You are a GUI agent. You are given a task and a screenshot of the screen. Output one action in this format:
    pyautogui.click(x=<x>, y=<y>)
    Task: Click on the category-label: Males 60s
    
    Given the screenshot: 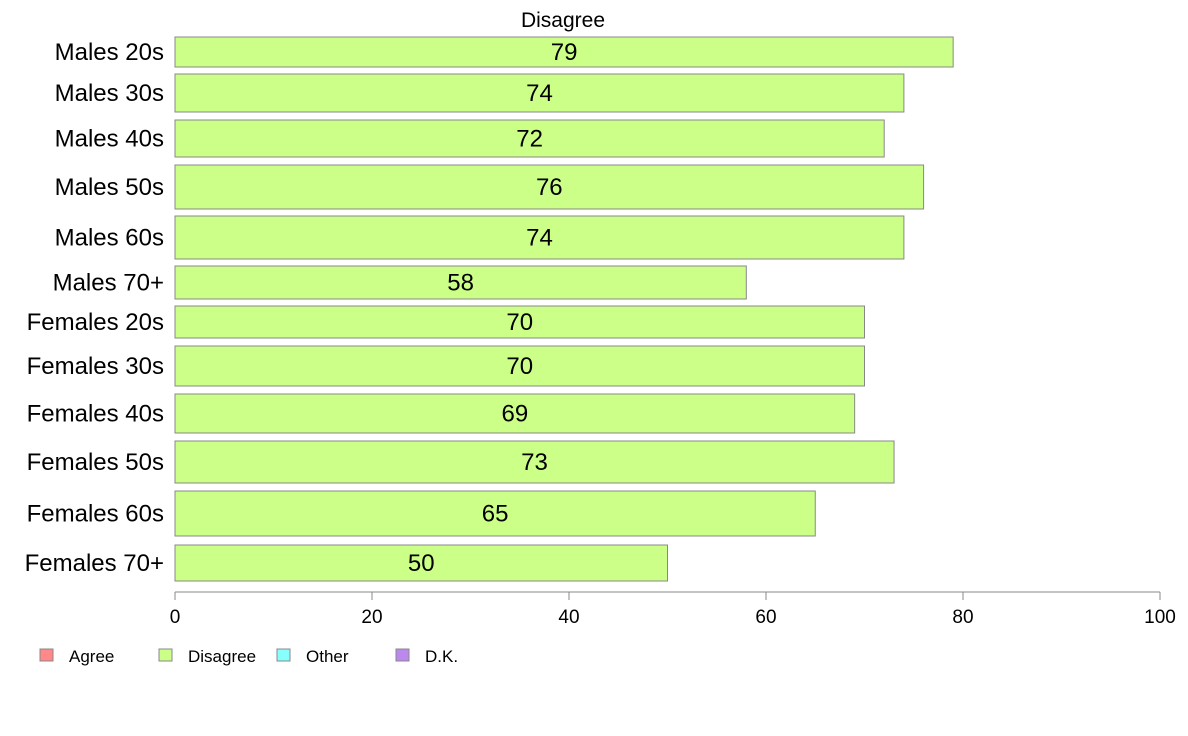 What is the action you would take?
    pyautogui.click(x=109, y=238)
    